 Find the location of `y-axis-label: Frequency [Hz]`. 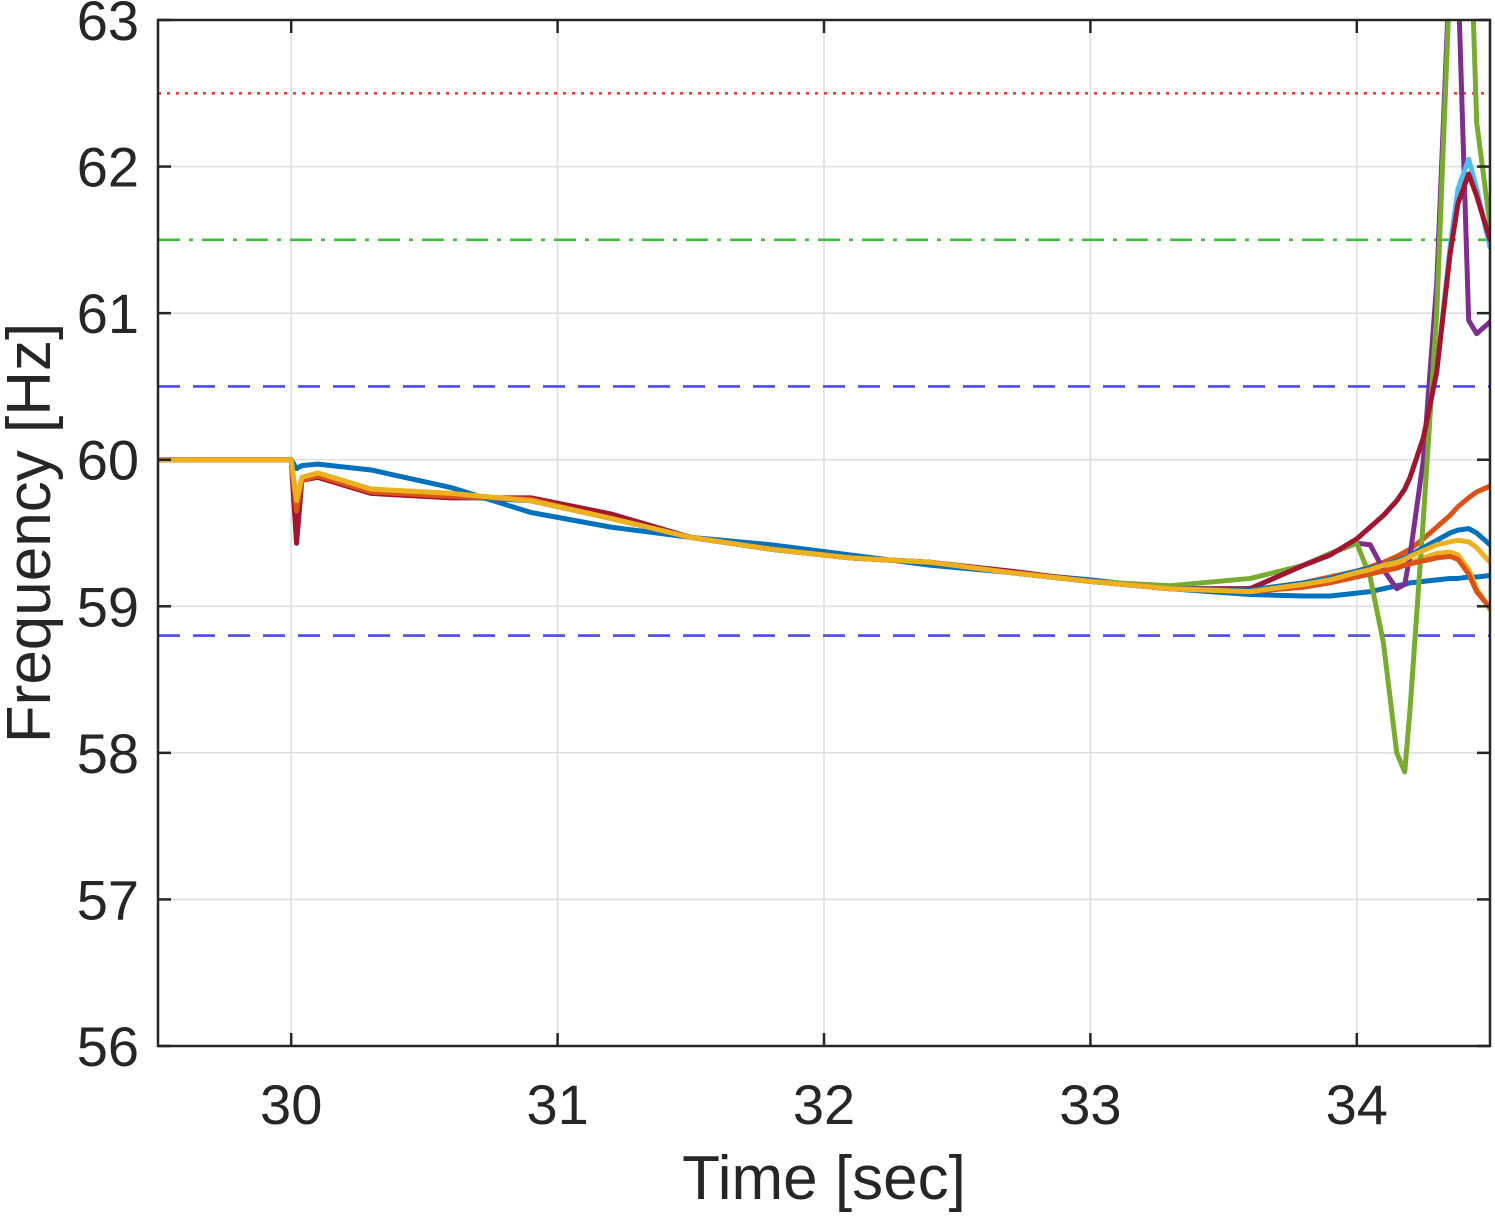

y-axis-label: Frequency [Hz] is located at coordinates (32, 533).